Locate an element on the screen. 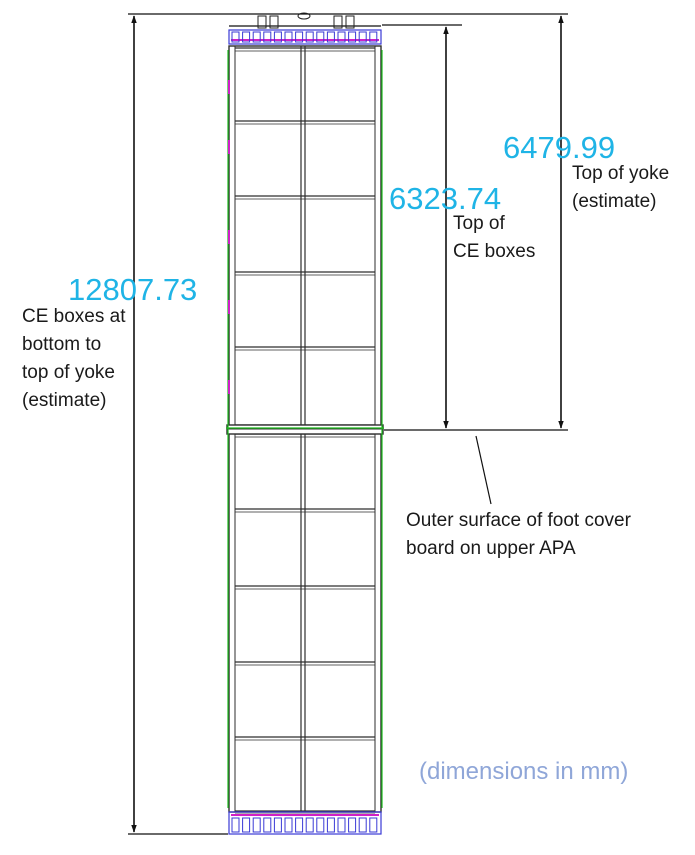 This screenshot has height=855, width=695. total-label-line: bottom to is located at coordinates (62, 344).